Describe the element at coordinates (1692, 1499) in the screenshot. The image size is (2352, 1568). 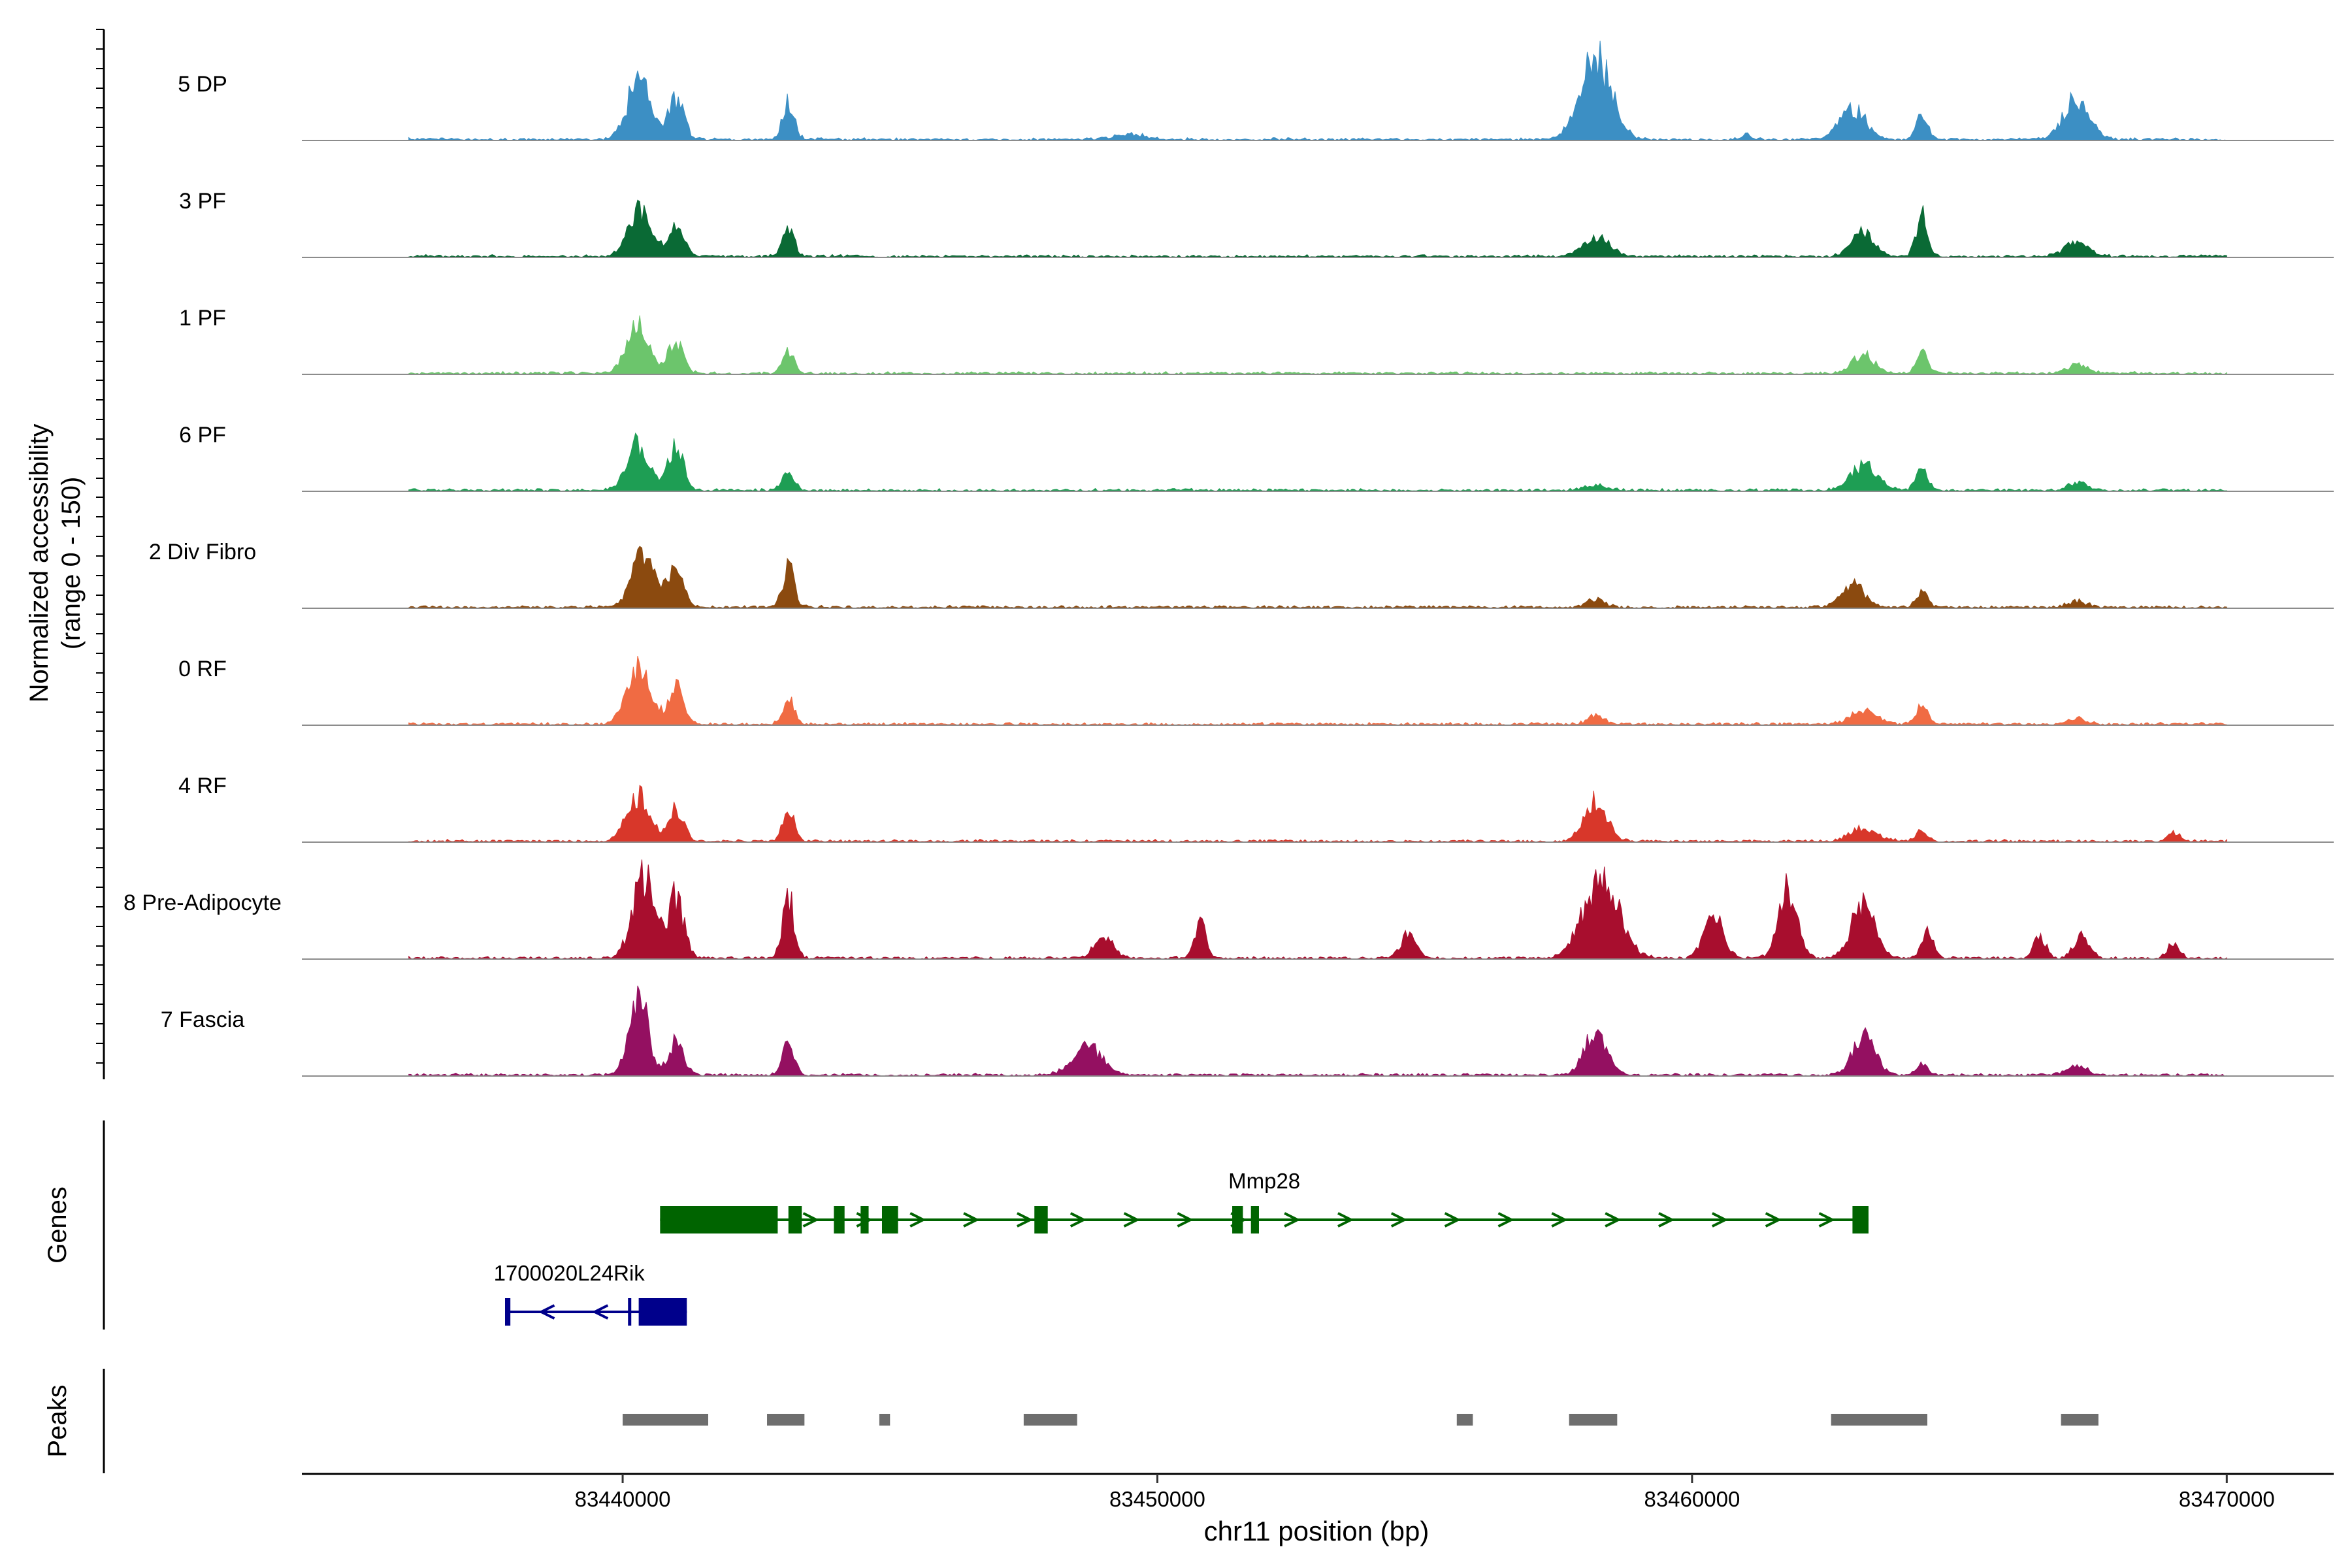
I see `x-tick-label: 83460000` at that location.